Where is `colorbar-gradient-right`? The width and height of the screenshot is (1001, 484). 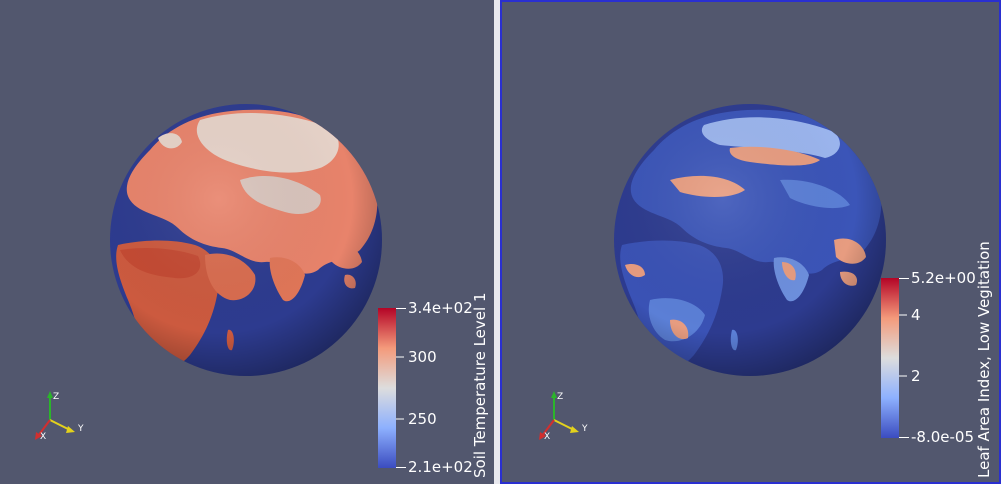 colorbar-gradient-right is located at coordinates (890, 358).